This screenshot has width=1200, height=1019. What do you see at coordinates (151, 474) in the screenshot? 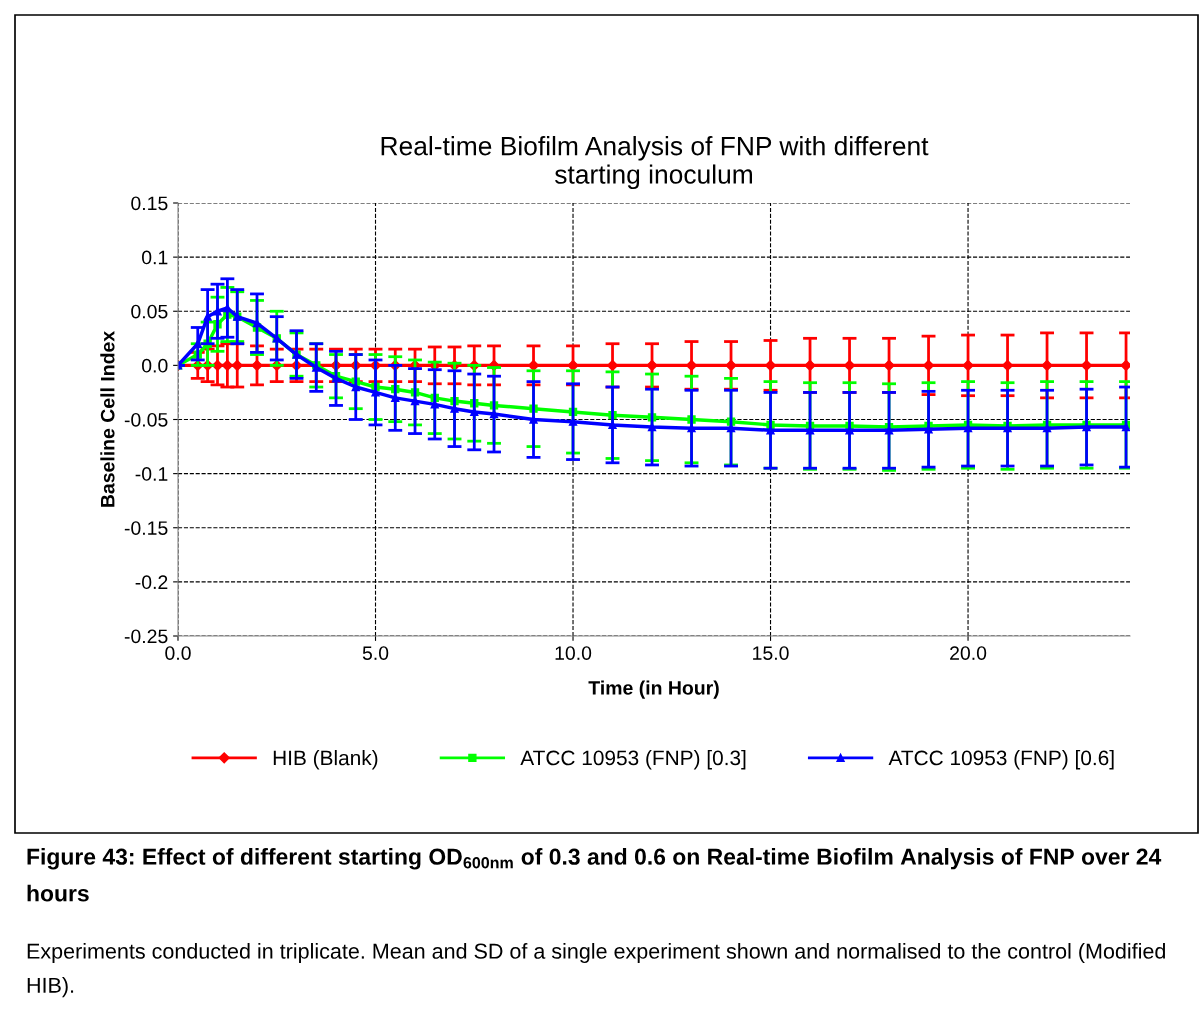
I see `y-tick-label: -0.1` at bounding box center [151, 474].